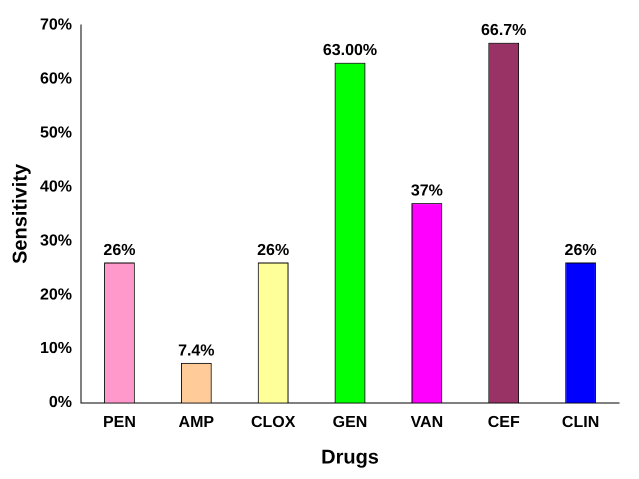 This screenshot has height=479, width=639. Describe the element at coordinates (504, 422) in the screenshot. I see `x-tick-label: CEF` at that location.